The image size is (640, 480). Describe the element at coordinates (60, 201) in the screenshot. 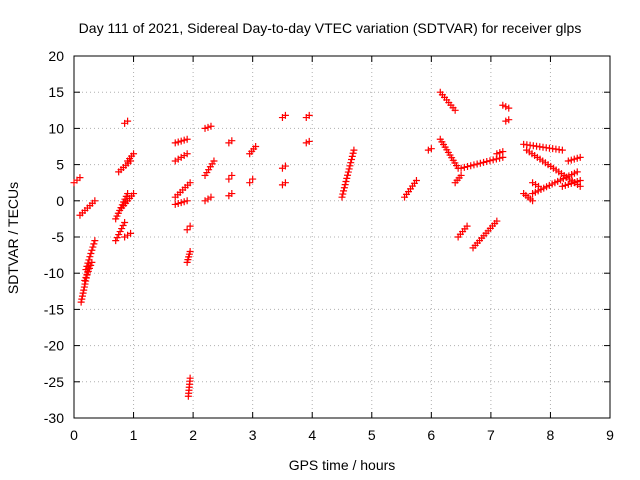

I see `y-tick-label: 0` at that location.